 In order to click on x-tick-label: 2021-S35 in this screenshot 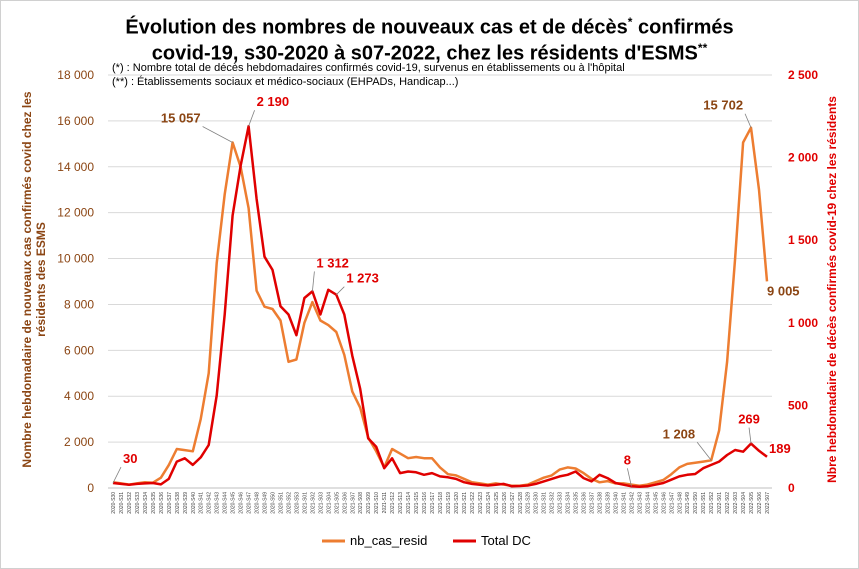, I will do `click(577, 503)`.